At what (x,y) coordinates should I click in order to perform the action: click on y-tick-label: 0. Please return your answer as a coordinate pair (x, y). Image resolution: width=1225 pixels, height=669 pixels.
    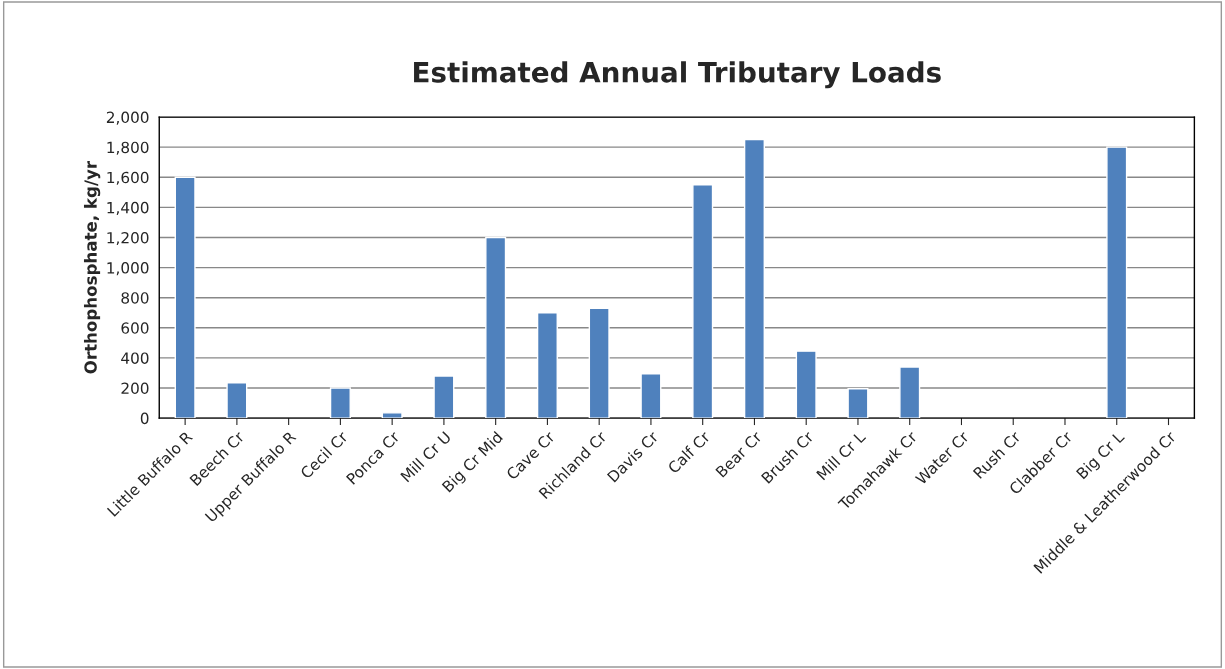
    Looking at the image, I should click on (144, 418).